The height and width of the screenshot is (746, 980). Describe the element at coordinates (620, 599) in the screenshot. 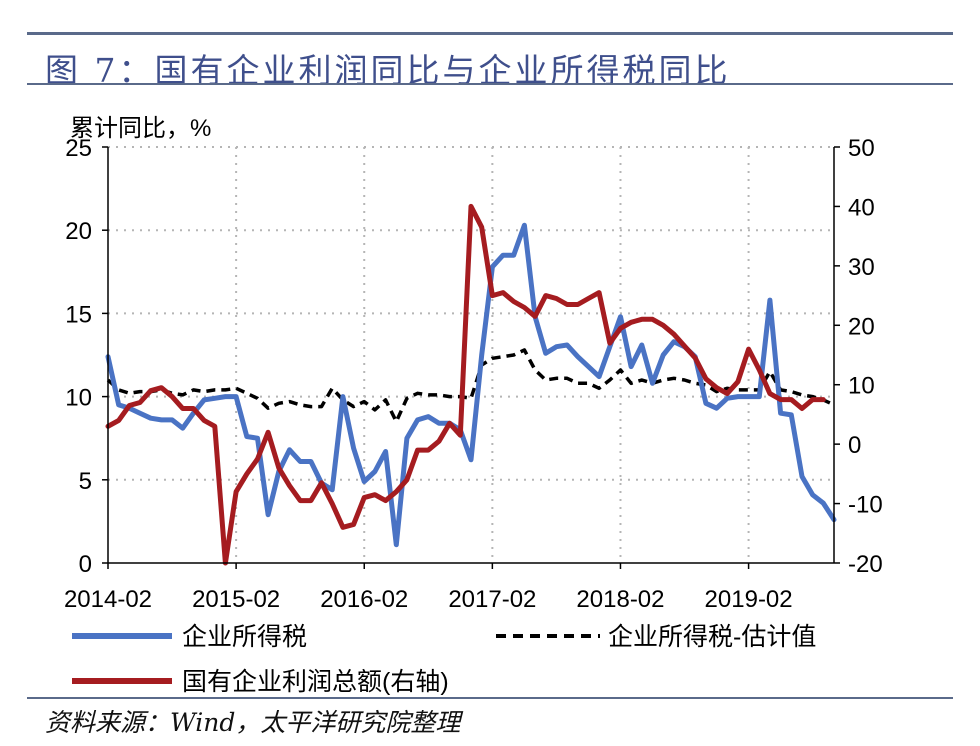

I see `x-tick-label: 2018-02` at that location.